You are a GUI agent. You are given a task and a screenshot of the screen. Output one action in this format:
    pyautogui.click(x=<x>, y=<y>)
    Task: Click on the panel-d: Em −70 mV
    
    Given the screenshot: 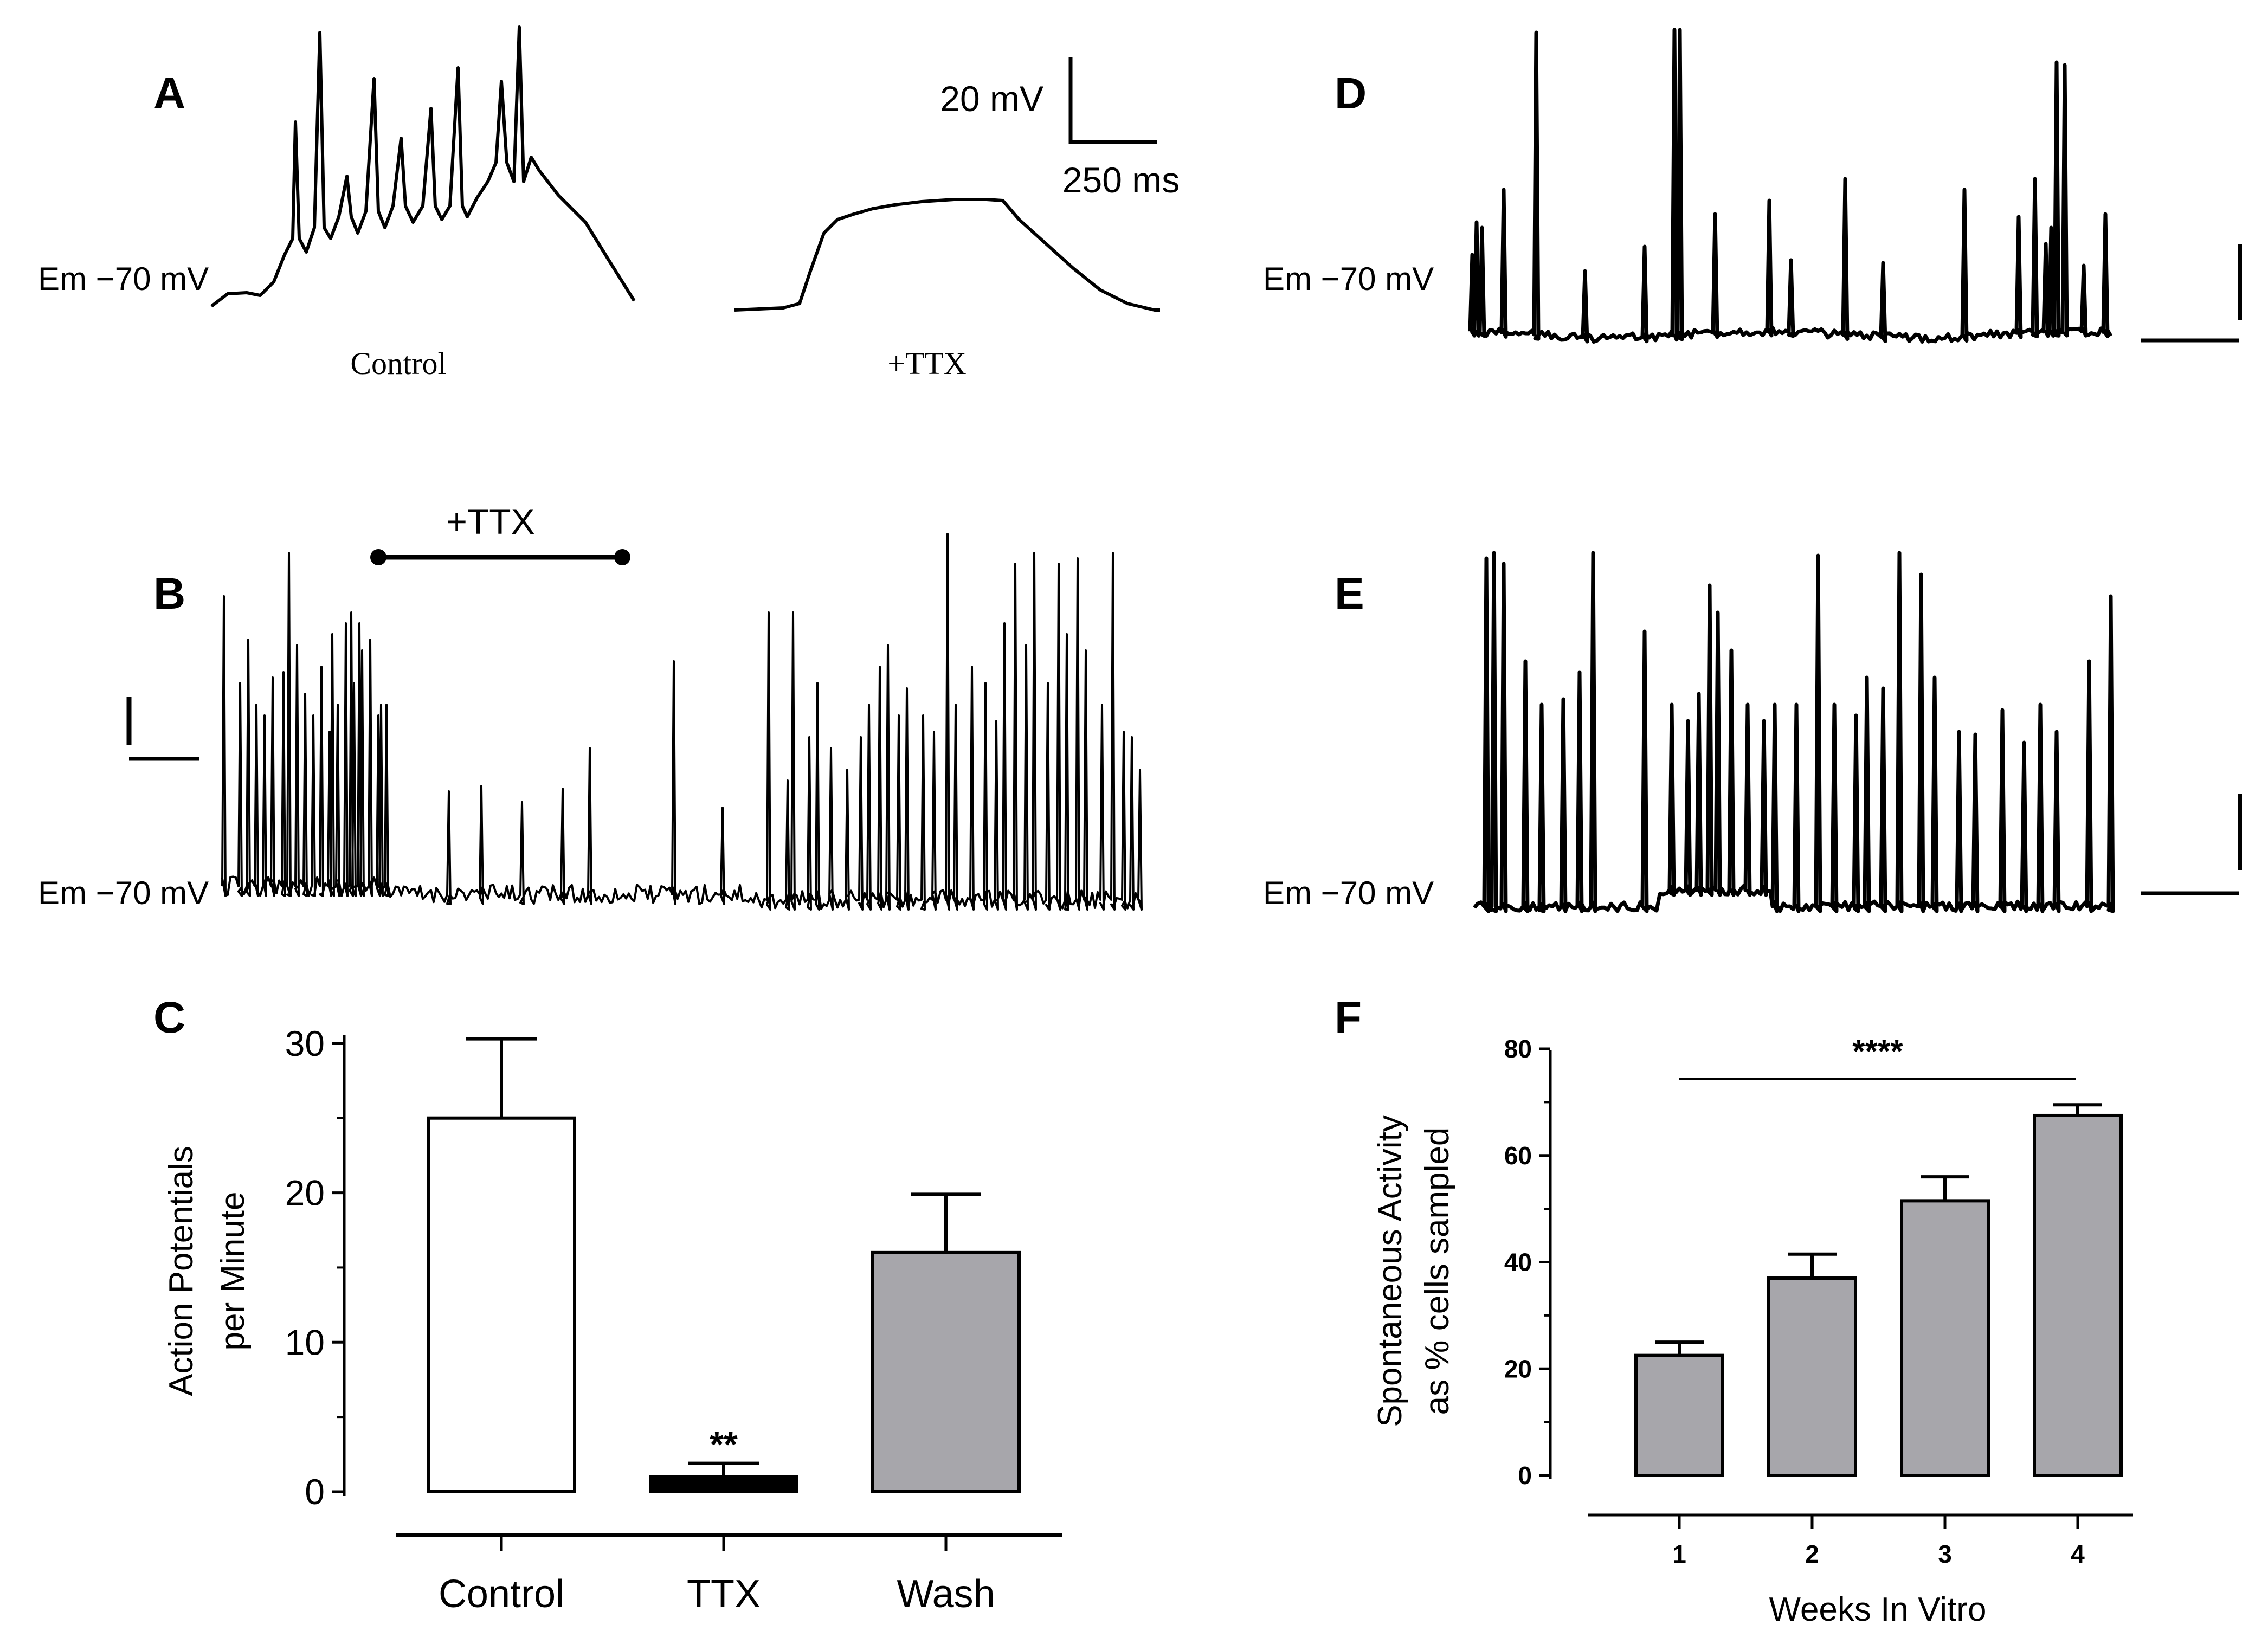 What is the action you would take?
    pyautogui.click(x=1752, y=186)
    